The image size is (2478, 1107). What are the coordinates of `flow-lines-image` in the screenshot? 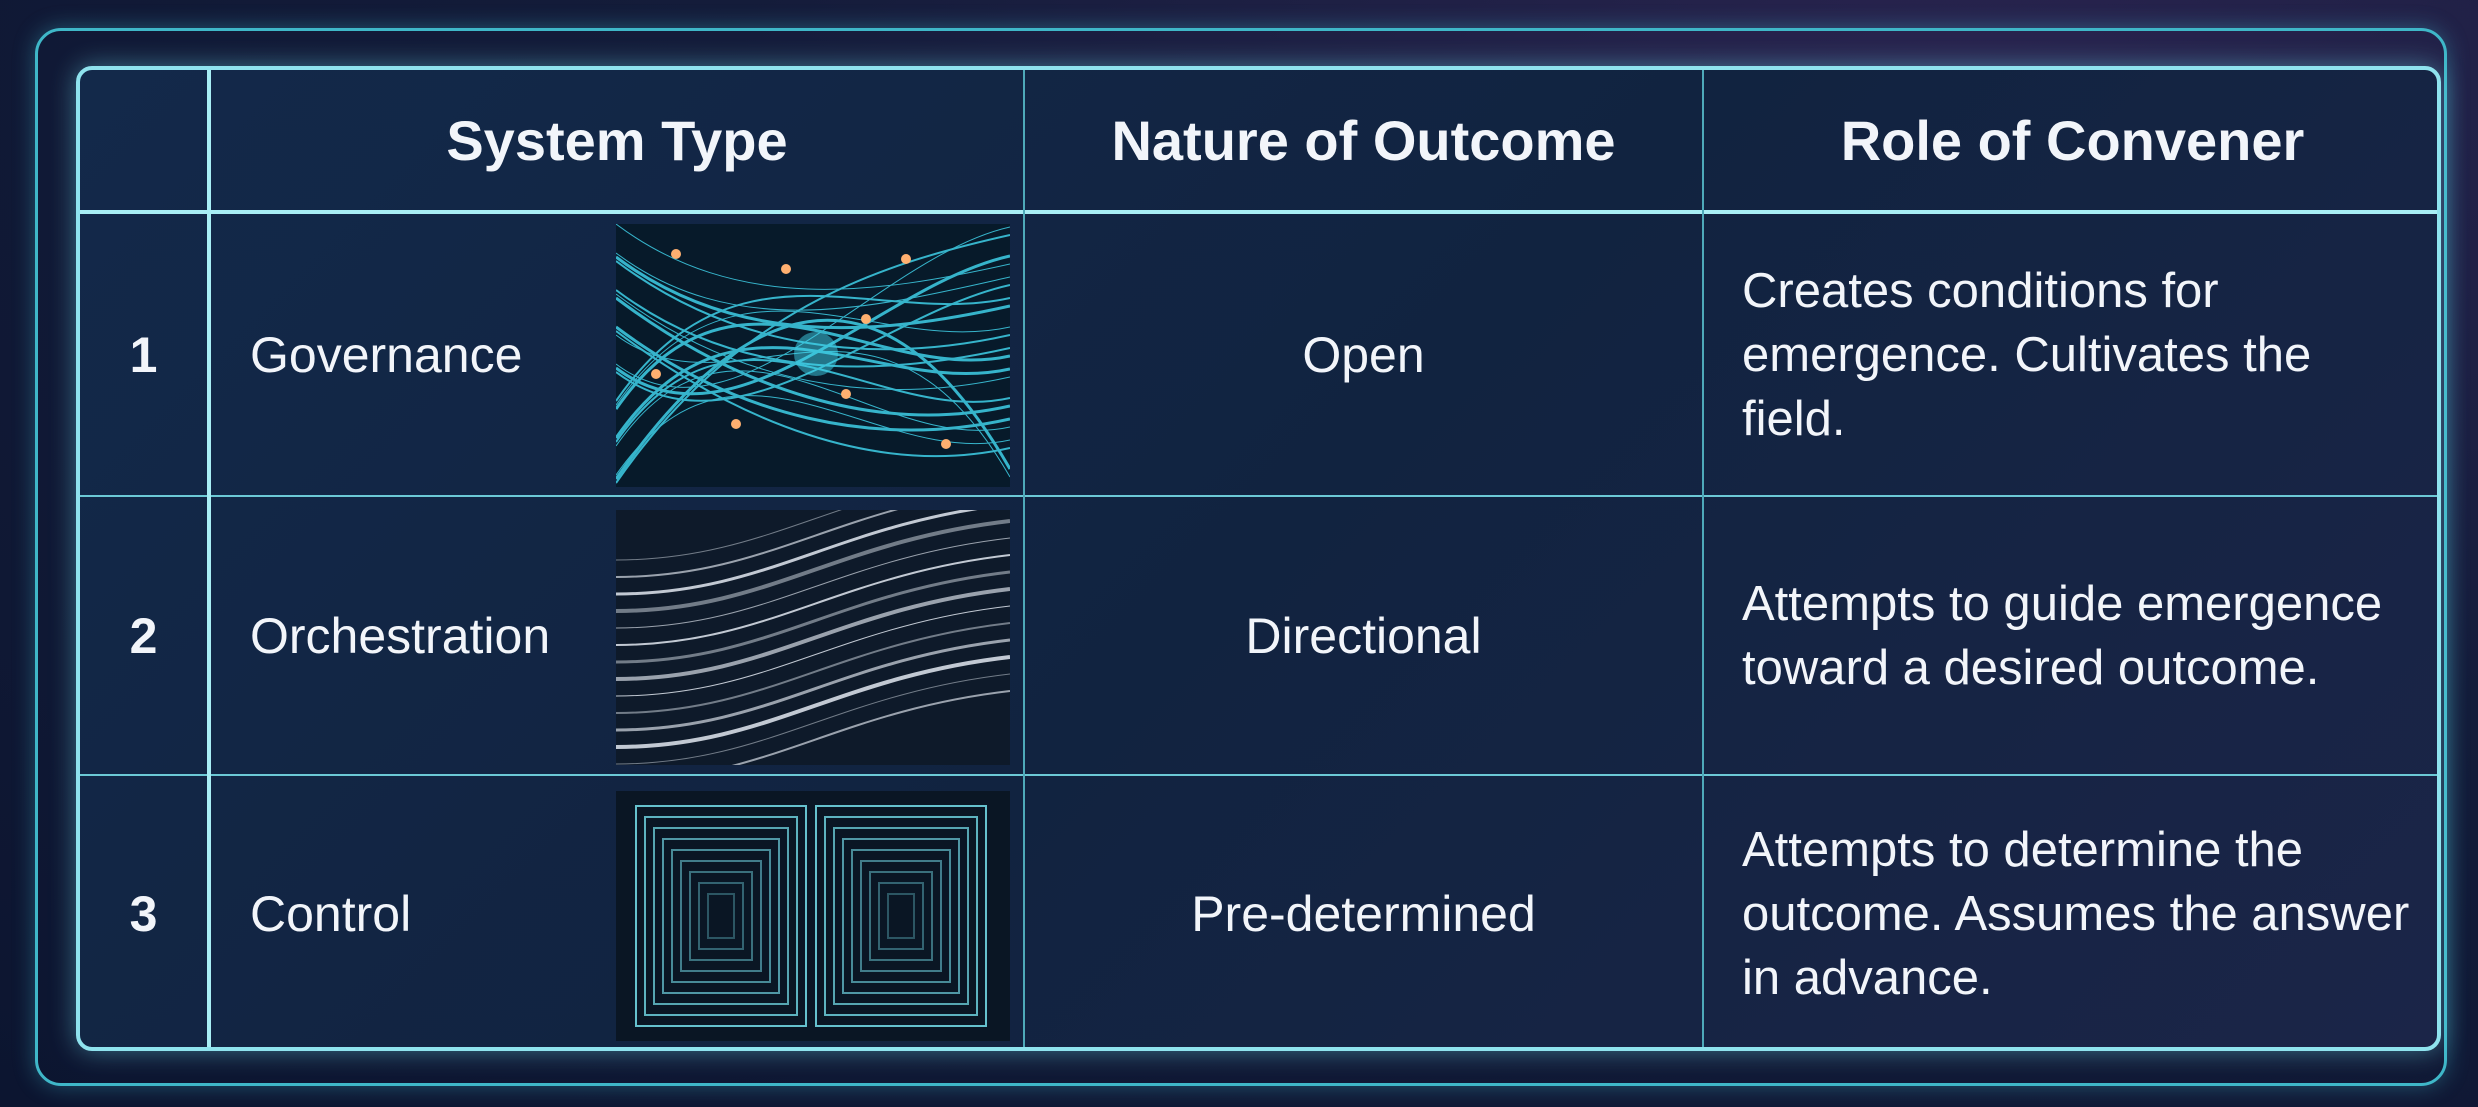 It's located at (813, 637).